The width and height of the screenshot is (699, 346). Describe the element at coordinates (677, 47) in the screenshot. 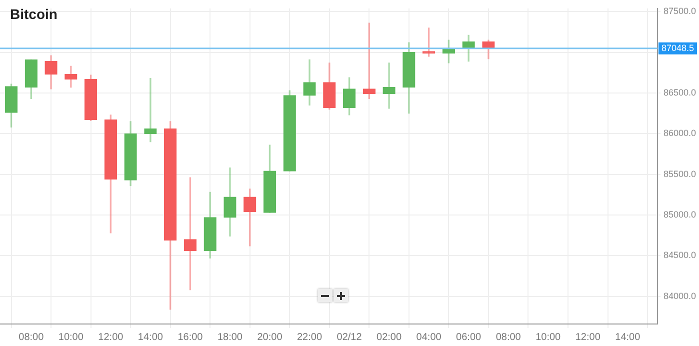

I see `ref-line-label: 87048.5` at that location.